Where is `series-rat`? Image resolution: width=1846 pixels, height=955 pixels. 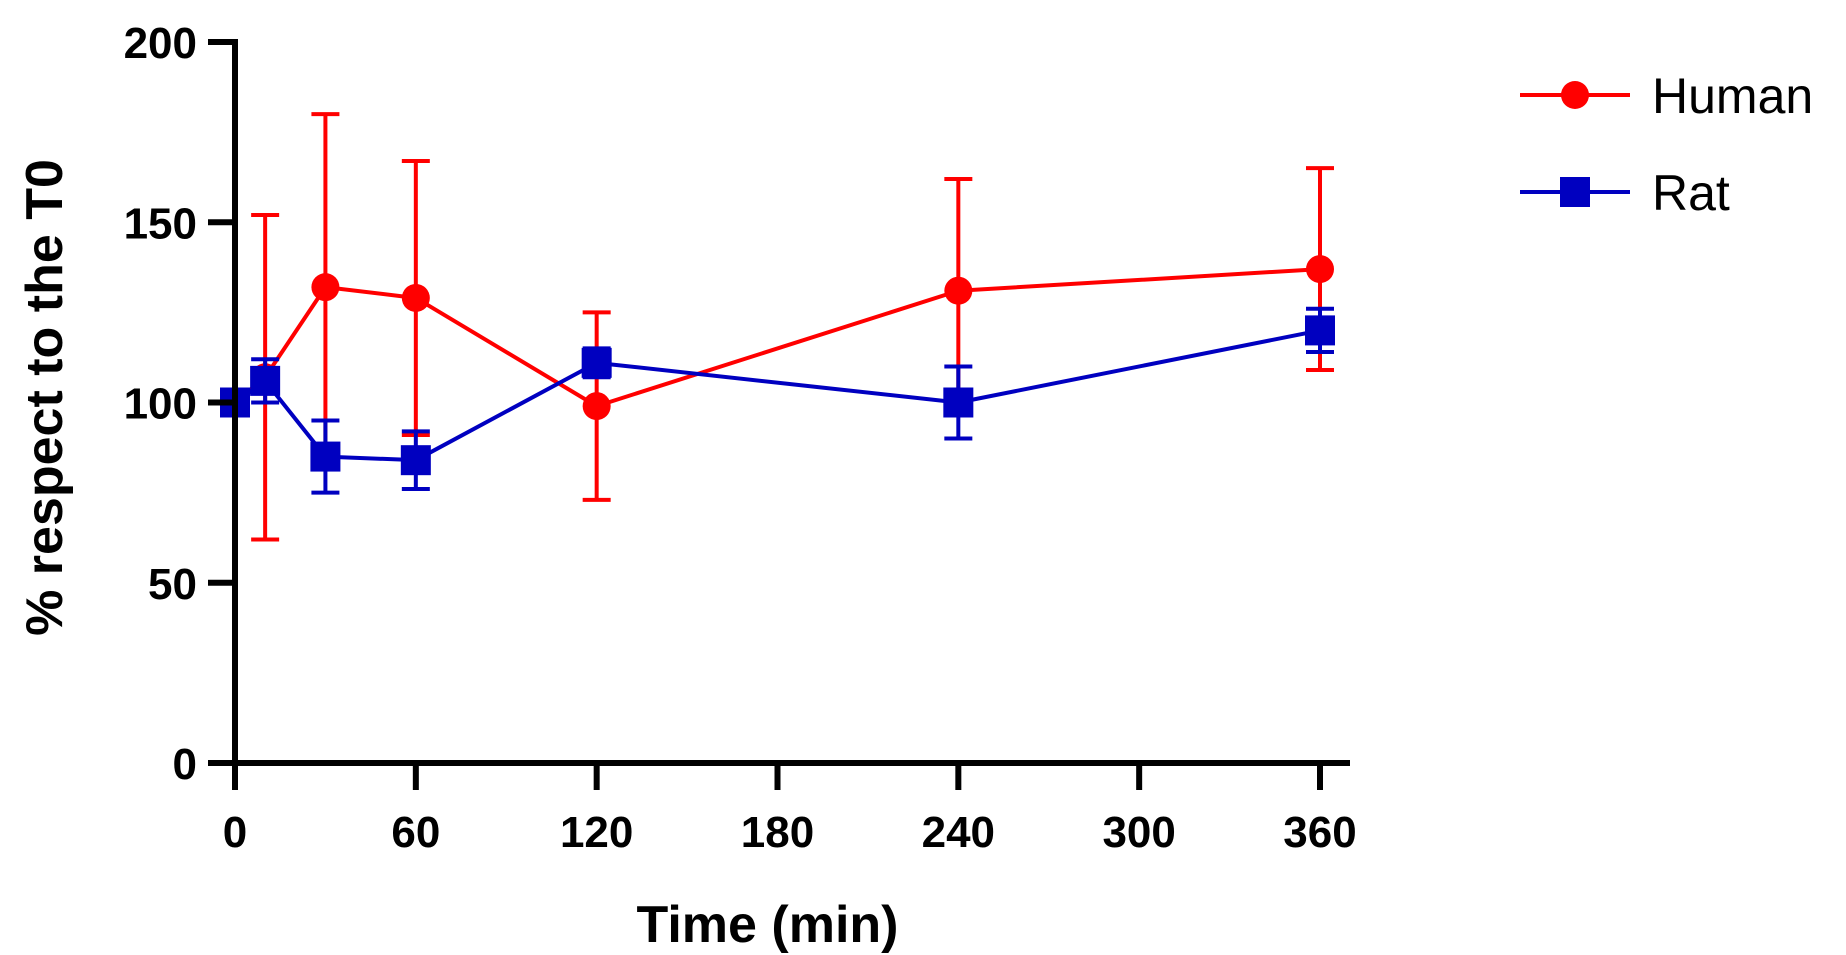
series-rat is located at coordinates (777, 400).